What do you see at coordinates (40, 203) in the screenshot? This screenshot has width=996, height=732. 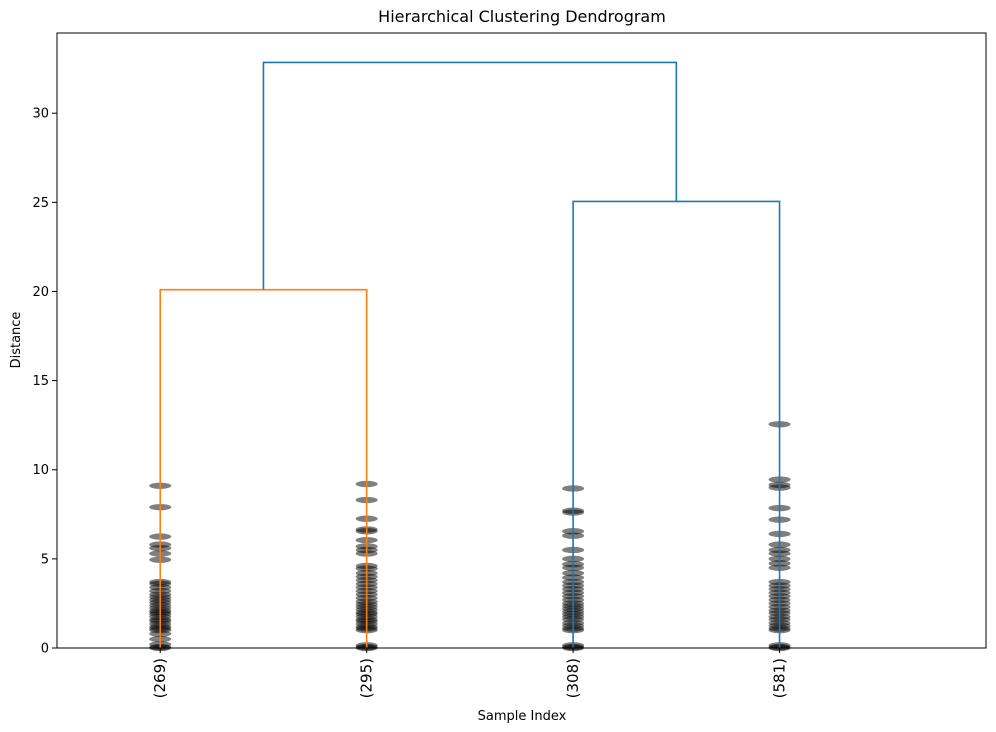 I see `y-tick-label: 25` at bounding box center [40, 203].